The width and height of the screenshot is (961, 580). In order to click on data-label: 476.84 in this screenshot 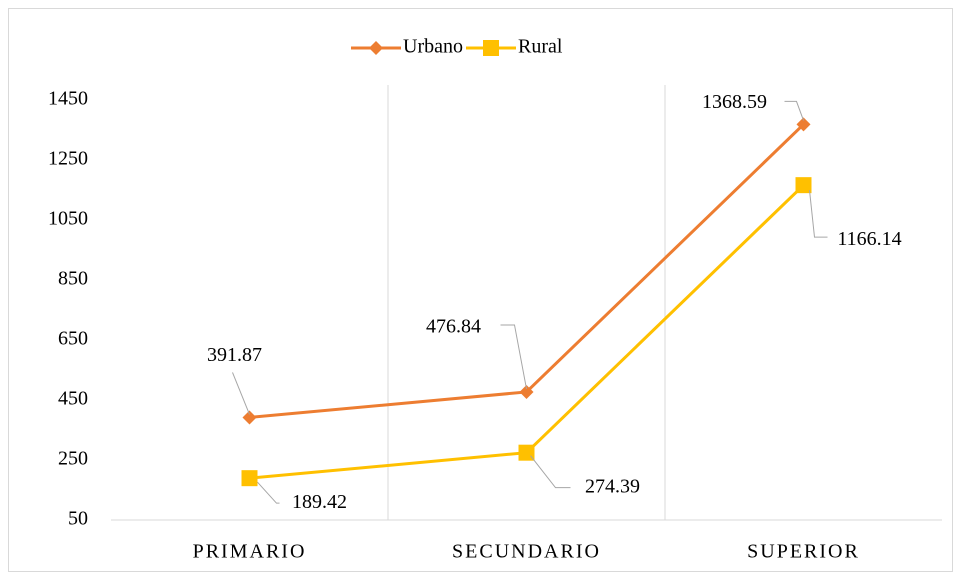, I will do `click(453, 327)`.